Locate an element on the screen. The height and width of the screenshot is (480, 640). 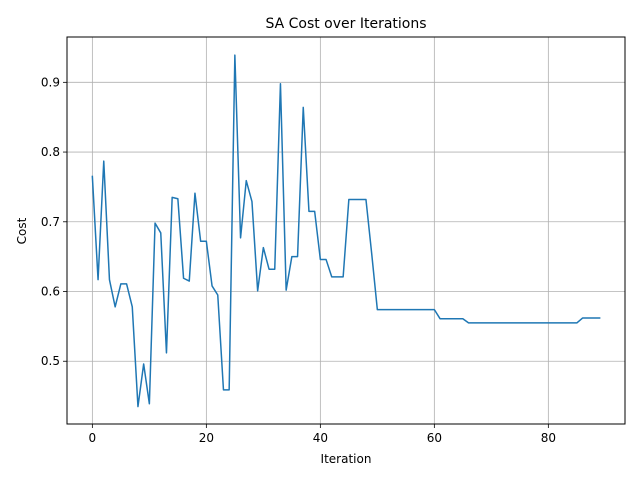
y-tick-label: 0.5 is located at coordinates (50, 361).